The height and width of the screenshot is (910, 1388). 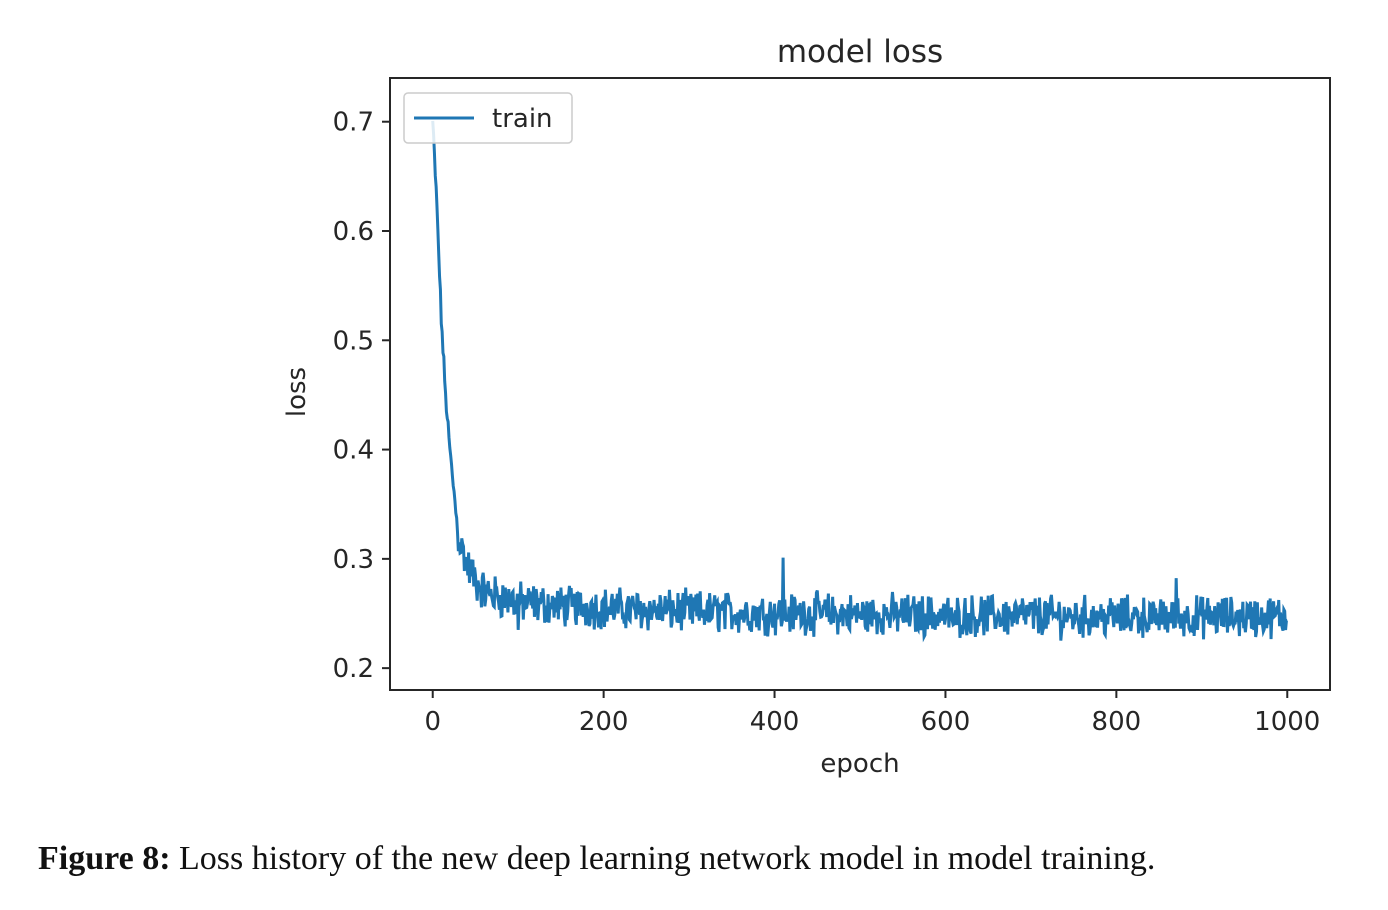 I want to click on y-tick-label: 0.3, so click(x=353, y=560).